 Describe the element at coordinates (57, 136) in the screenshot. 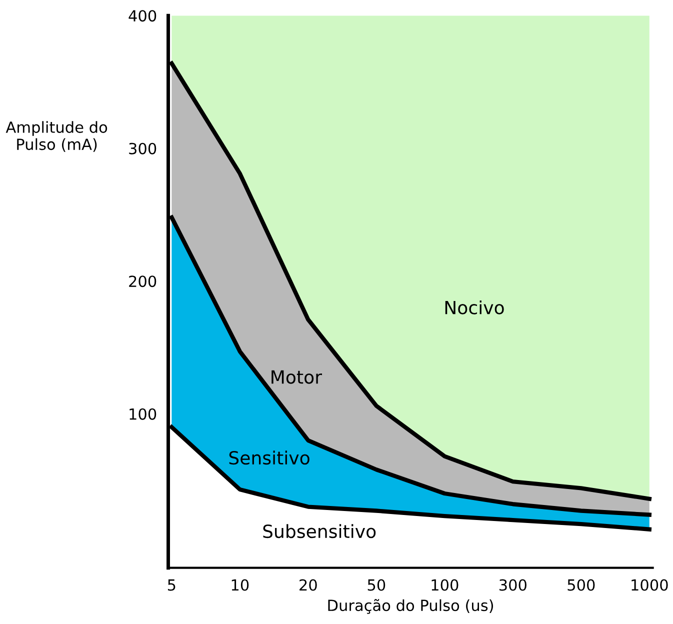

I see `y-axis-title: Amplitude do Pulso (mA)` at that location.